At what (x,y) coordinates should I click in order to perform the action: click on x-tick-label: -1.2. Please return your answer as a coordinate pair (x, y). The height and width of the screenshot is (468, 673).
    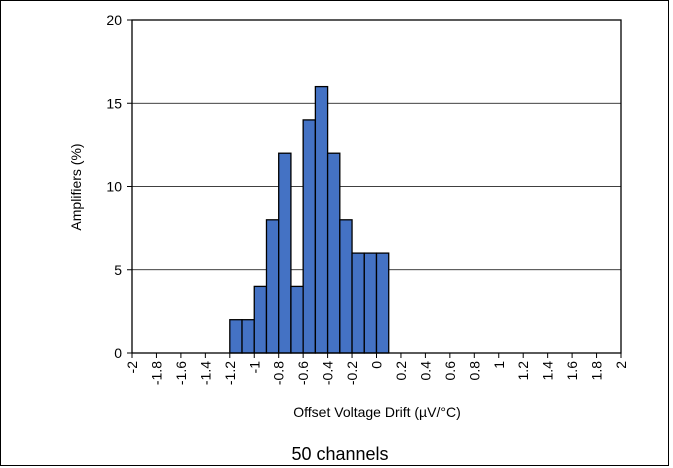
    Looking at the image, I should click on (230, 373).